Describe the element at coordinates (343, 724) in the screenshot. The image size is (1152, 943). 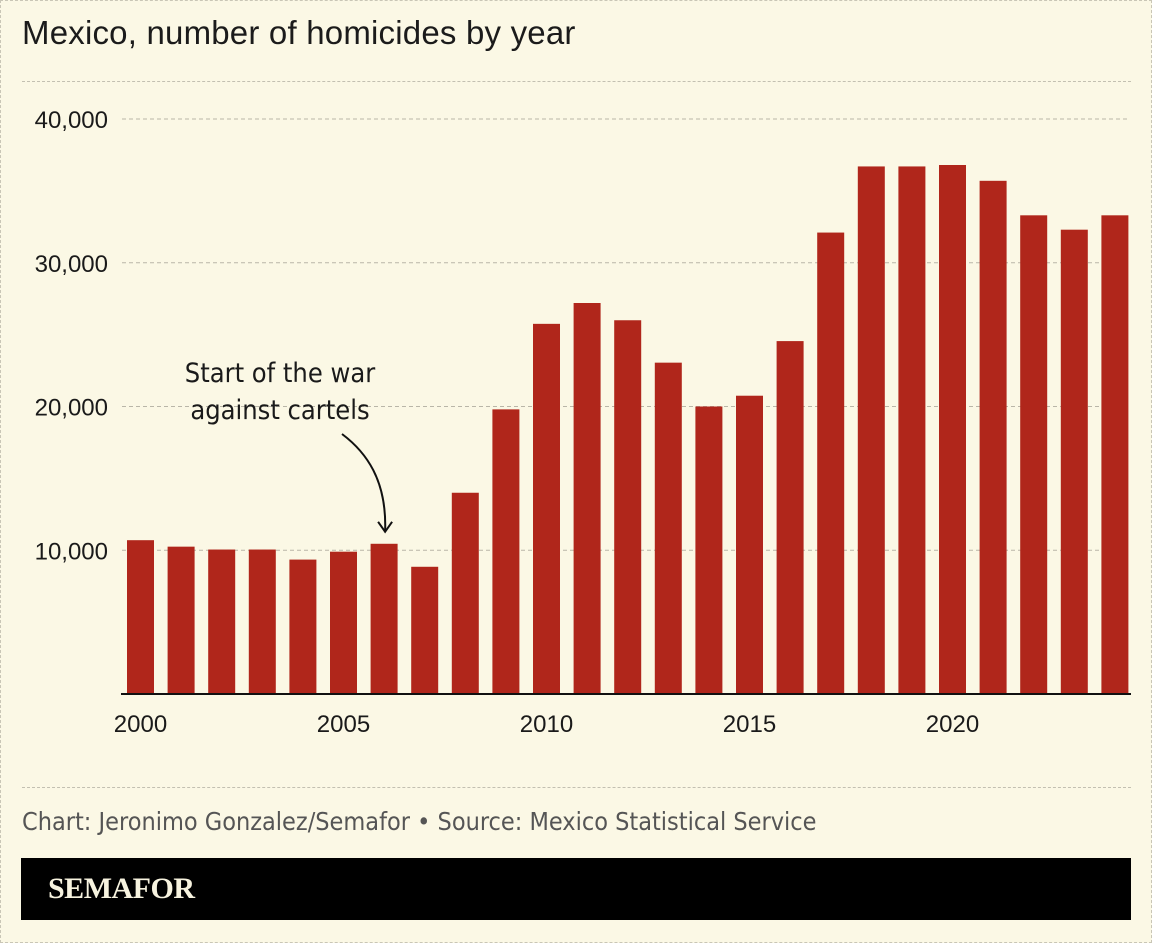
I see `x-tick-label: 2005` at that location.